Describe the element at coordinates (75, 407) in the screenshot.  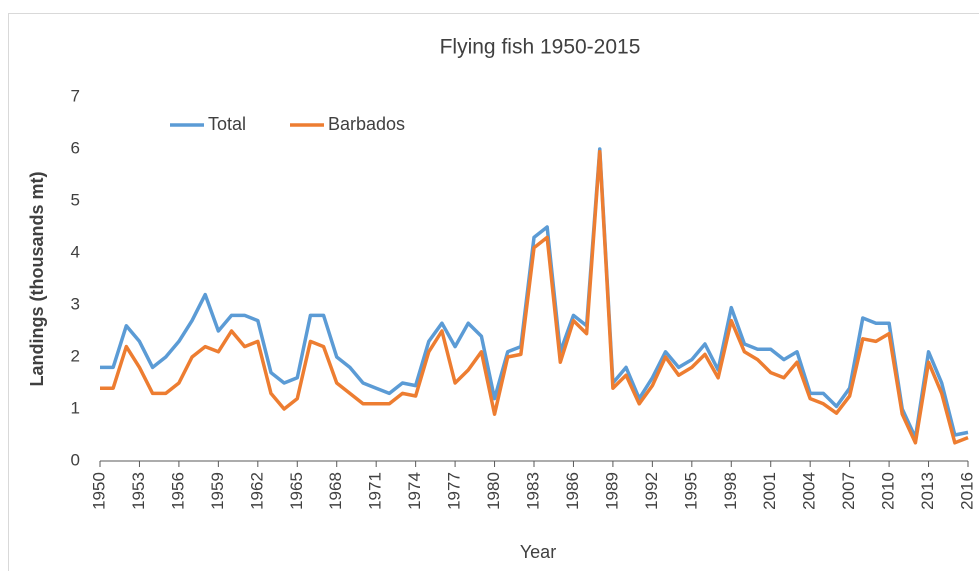
I see `y-tick-label: 1` at that location.